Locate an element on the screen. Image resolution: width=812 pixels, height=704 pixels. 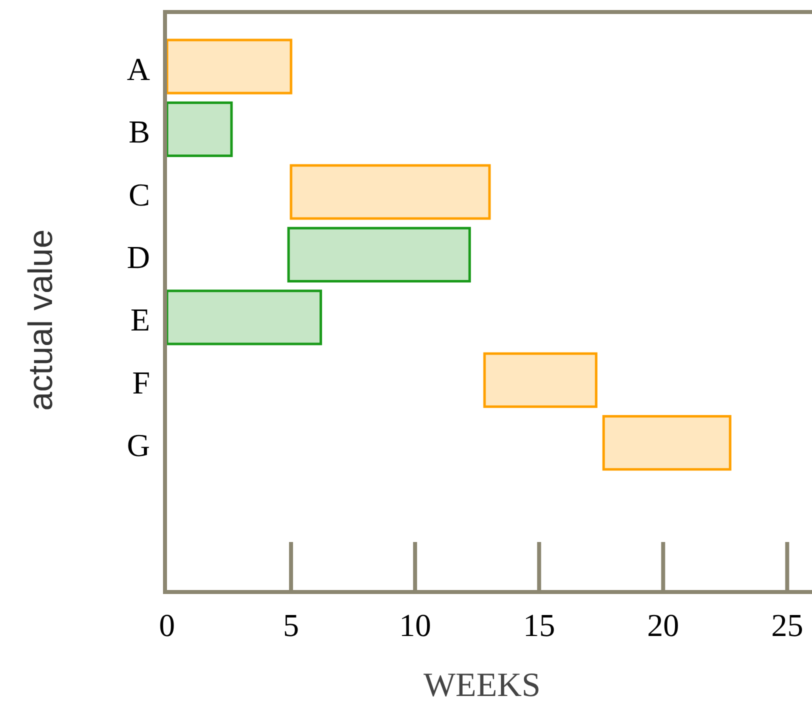
y-tick-label: E is located at coordinates (140, 320).